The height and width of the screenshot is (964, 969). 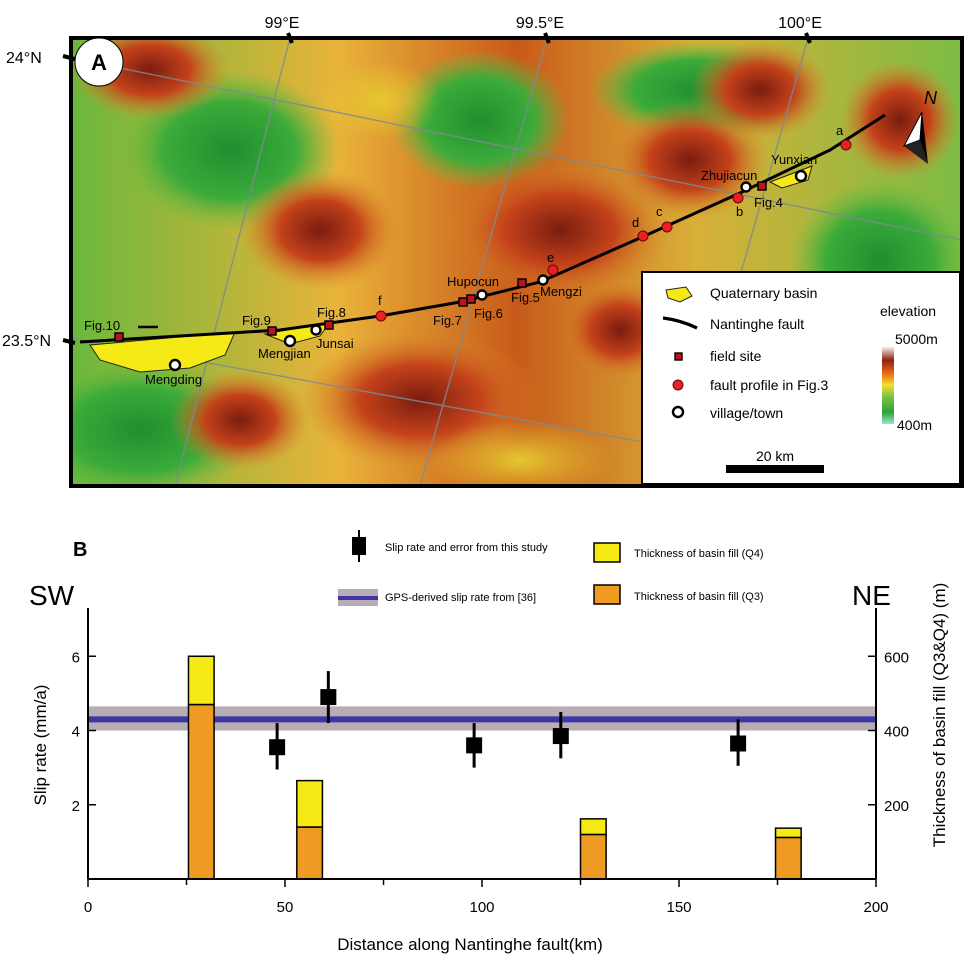 I want to click on village-label: Mengjian, so click(x=284, y=353).